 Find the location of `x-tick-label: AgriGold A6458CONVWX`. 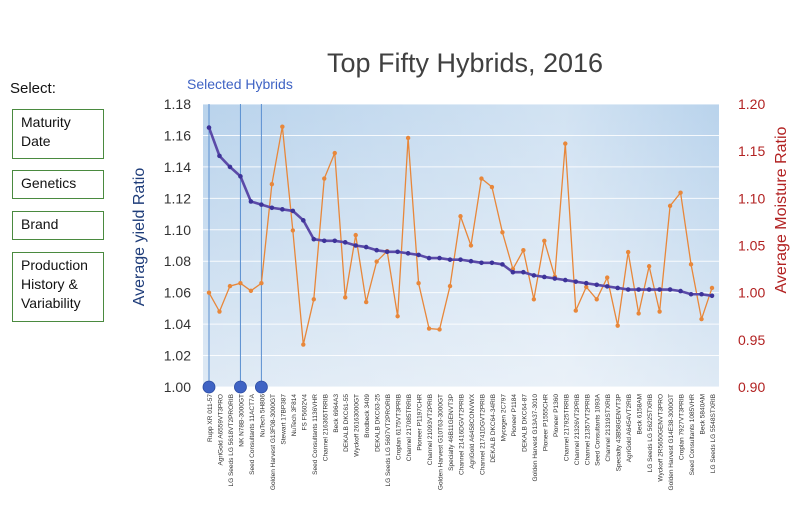

x-tick-label: AgriGold A6458CONVWX is located at coordinates (472, 430).